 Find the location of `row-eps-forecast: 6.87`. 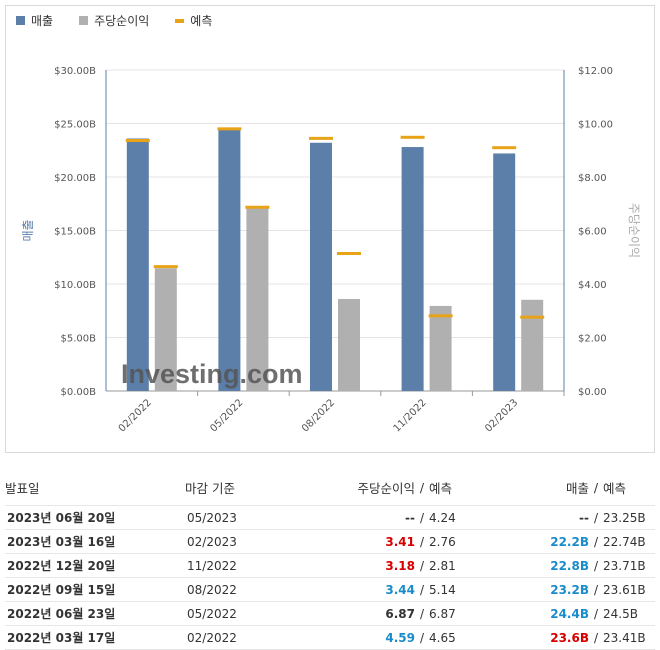

row-eps-forecast: 6.87 is located at coordinates (459, 613).